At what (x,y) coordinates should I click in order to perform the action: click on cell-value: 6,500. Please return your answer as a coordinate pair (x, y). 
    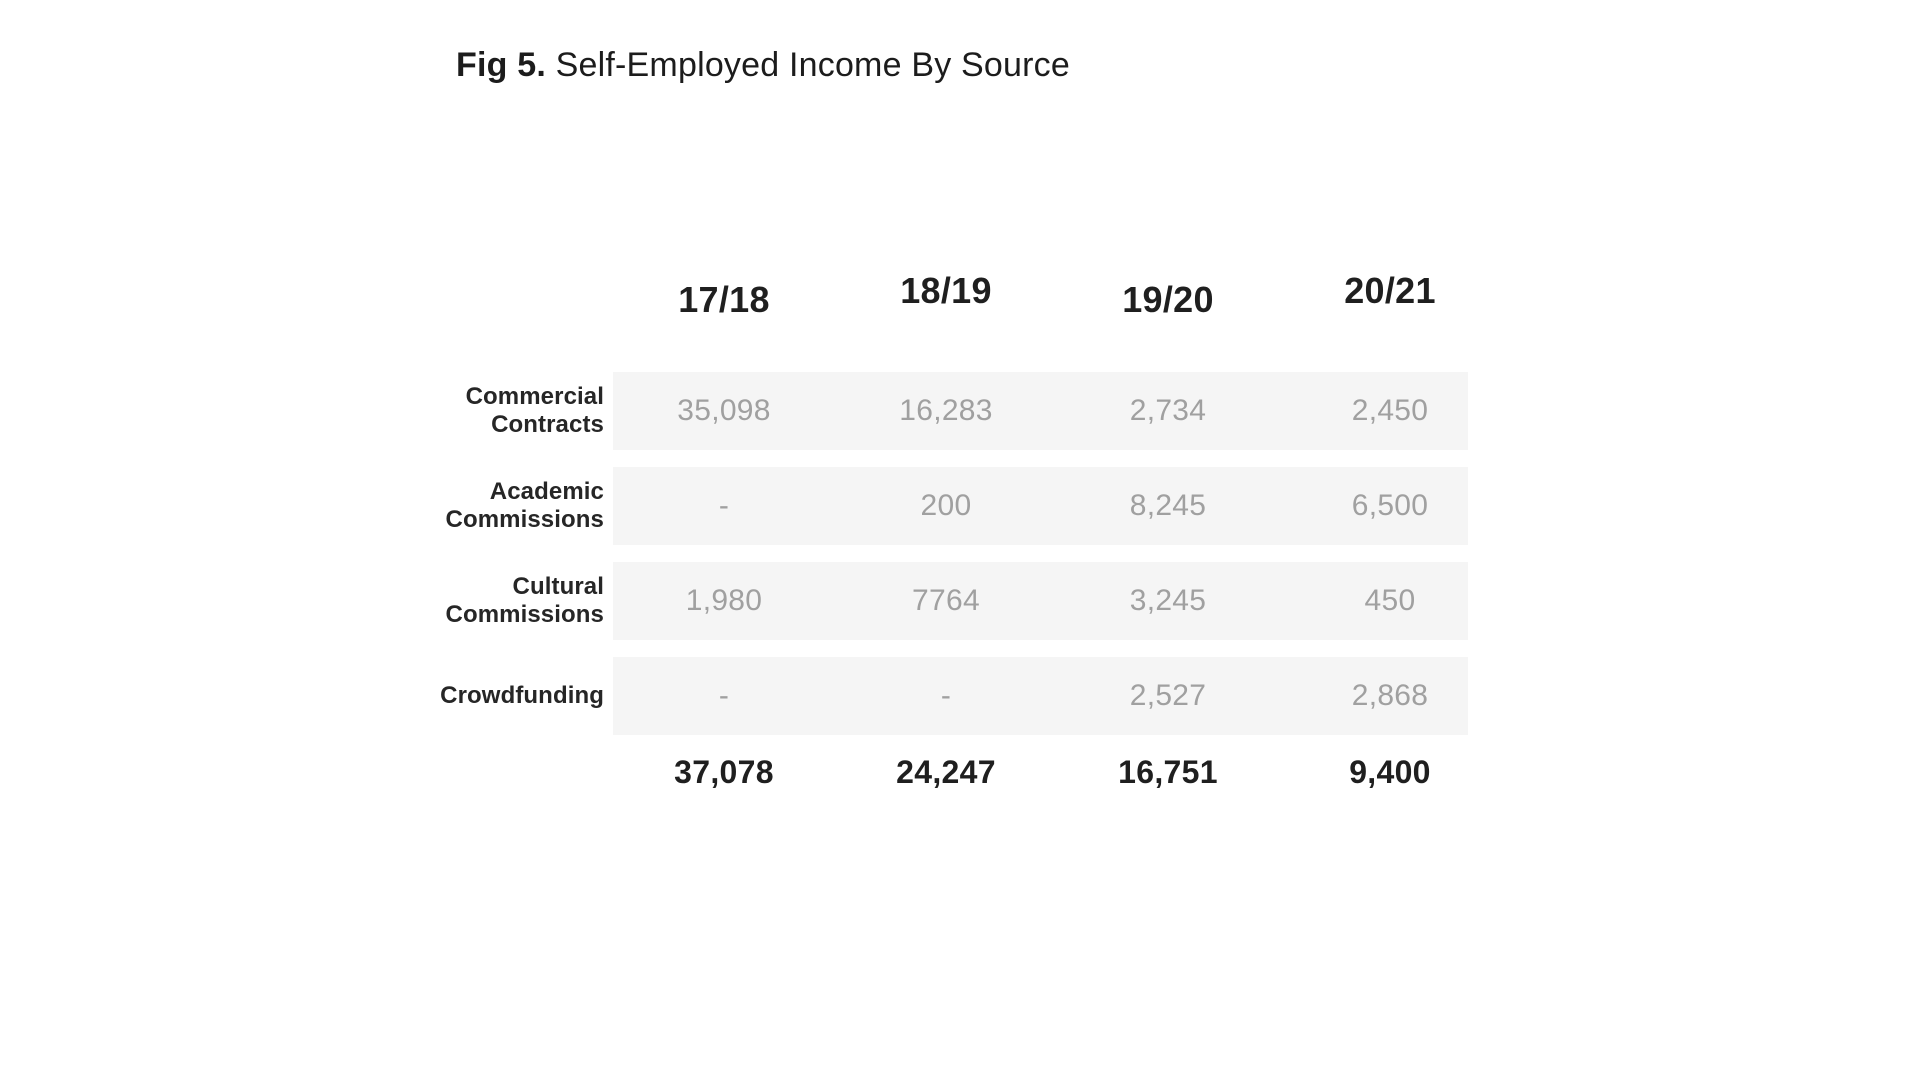
    Looking at the image, I should click on (1390, 505).